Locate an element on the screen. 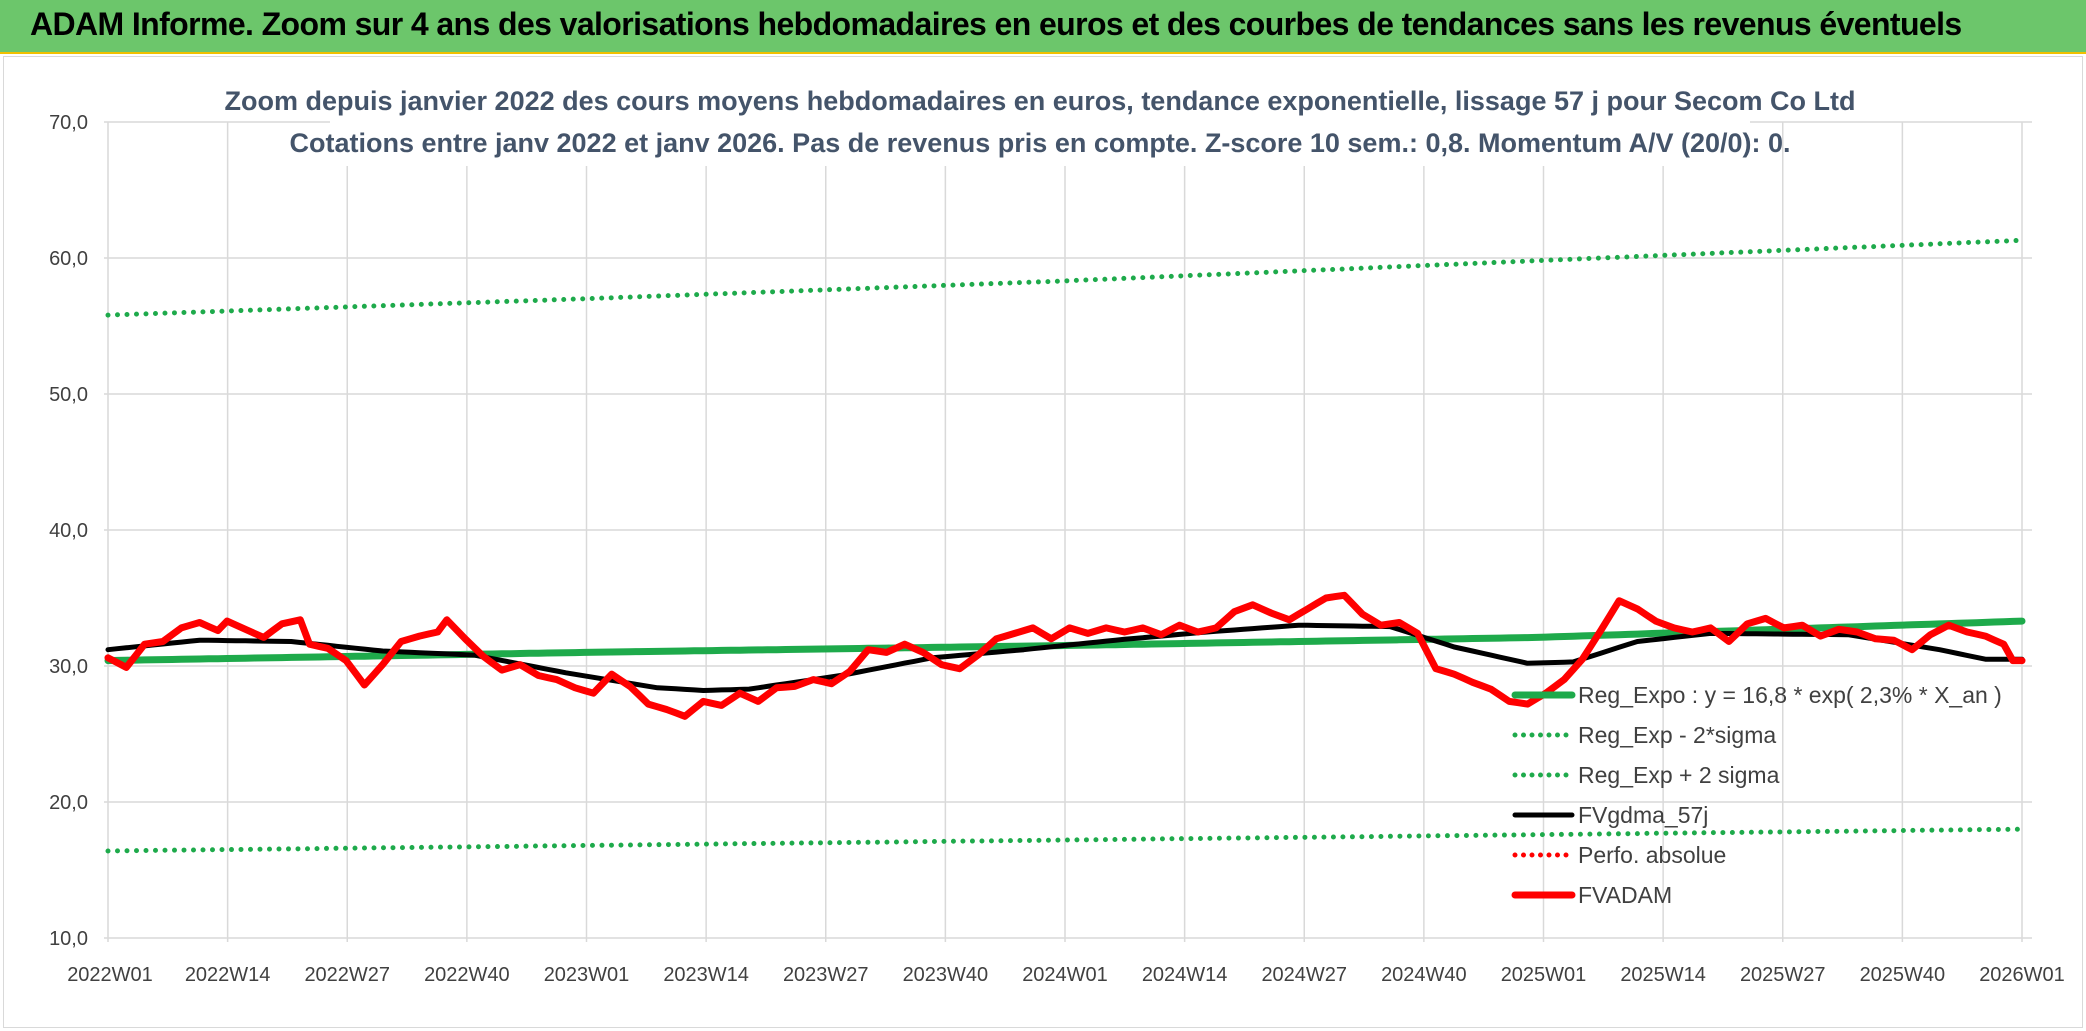  x-tick-label: 2022W14 is located at coordinates (228, 975).